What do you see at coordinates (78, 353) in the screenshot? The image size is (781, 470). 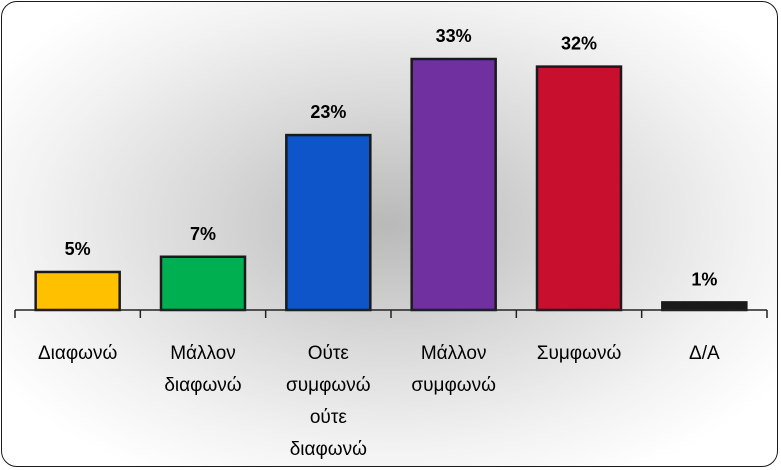 I see `category-label-0-line-0: Διαφωνώ` at bounding box center [78, 353].